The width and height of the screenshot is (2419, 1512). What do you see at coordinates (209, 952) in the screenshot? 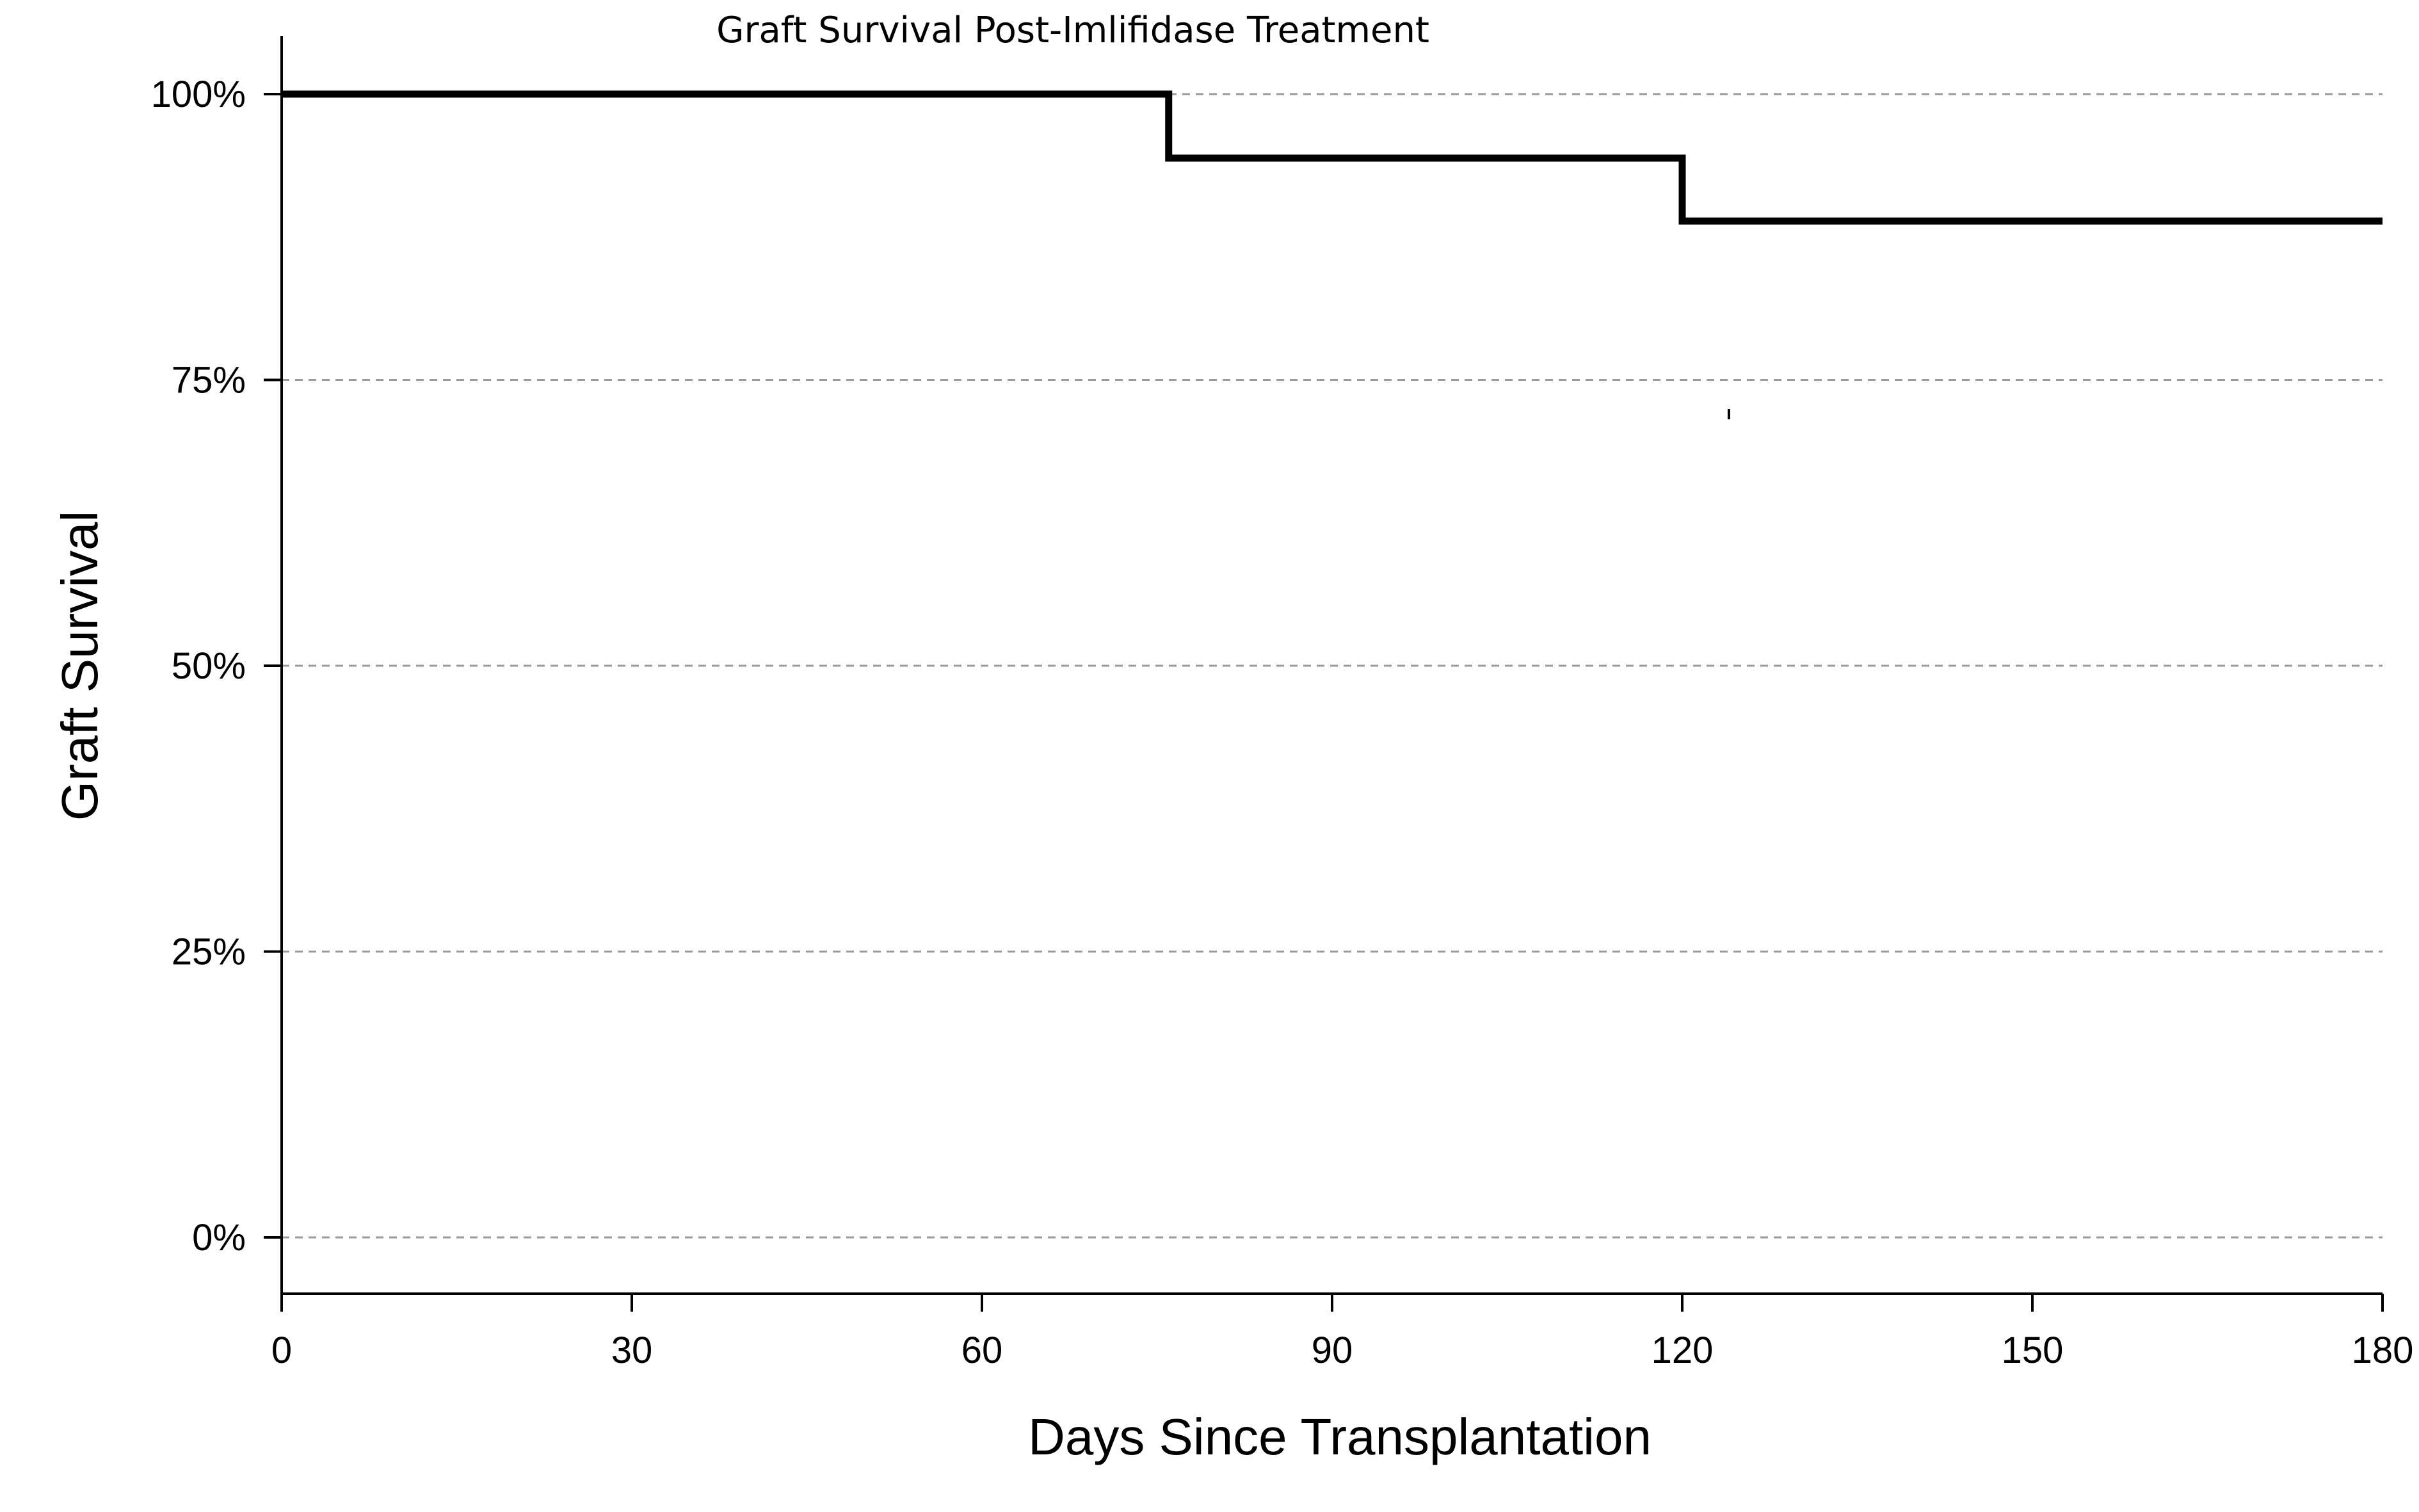
I see `y-tick-label: 25%` at bounding box center [209, 952].